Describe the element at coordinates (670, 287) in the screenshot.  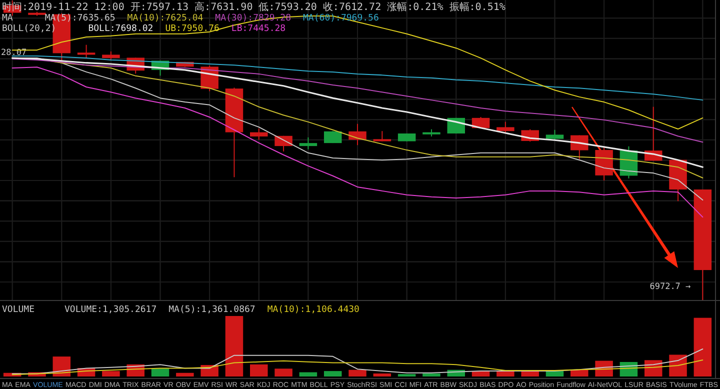
I see `annotation: 6972.7 →` at that location.